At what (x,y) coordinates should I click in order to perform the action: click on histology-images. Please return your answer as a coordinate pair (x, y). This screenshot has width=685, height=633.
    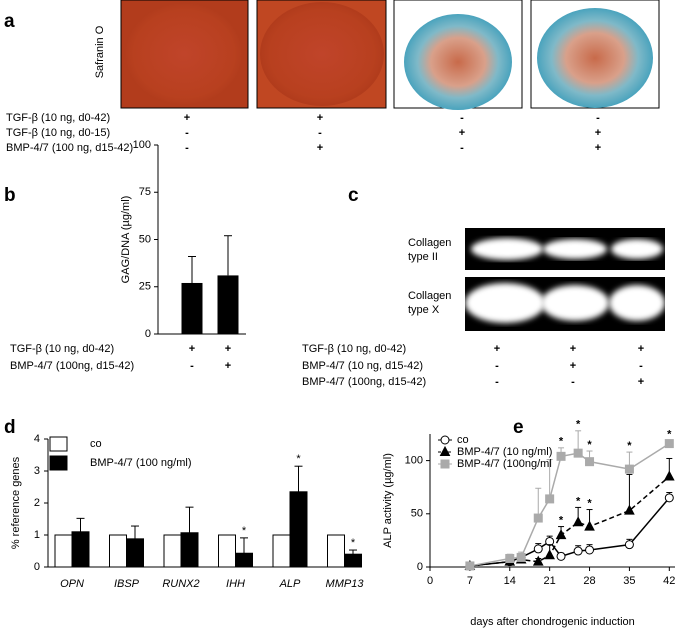
    Looking at the image, I should click on (390, 55).